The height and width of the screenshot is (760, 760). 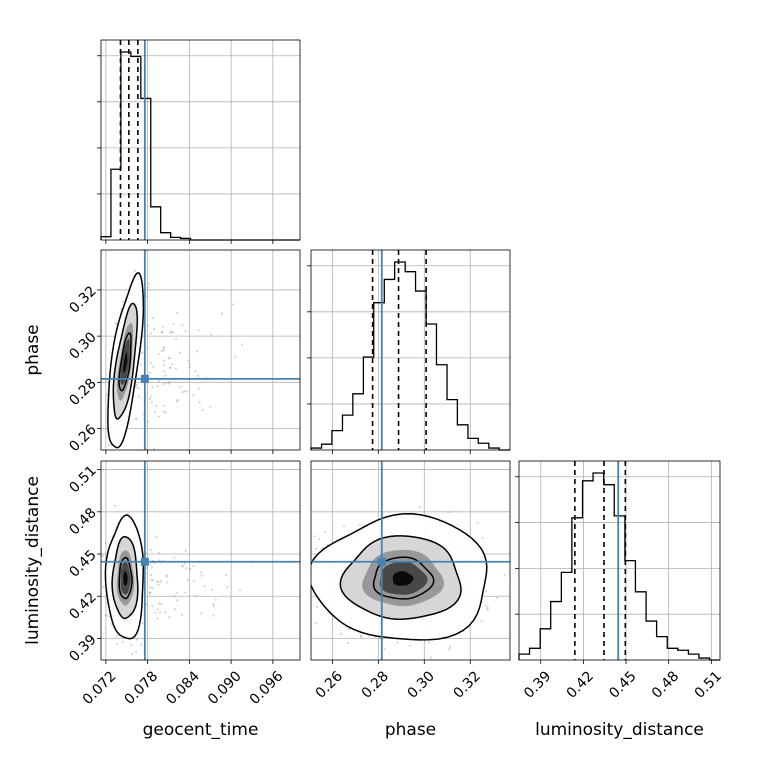 I want to click on x-ticks-col-phase, so click(x=401, y=557).